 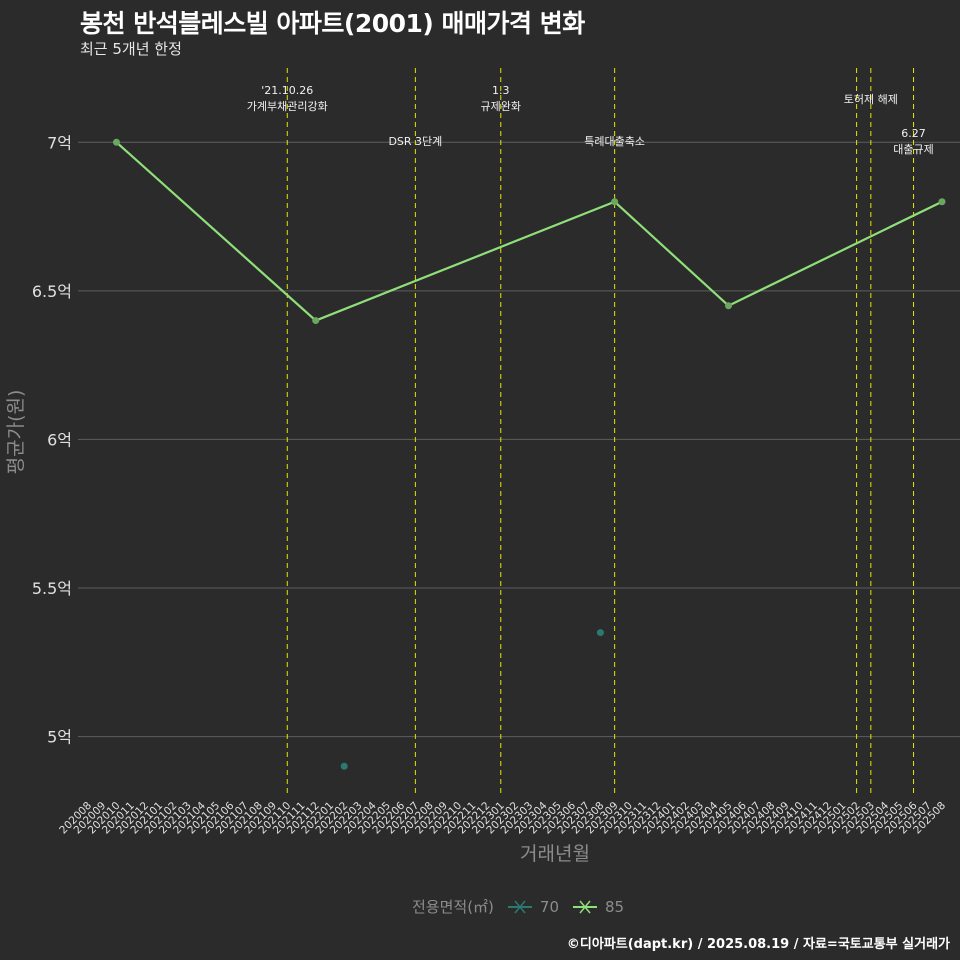 What do you see at coordinates (52, 588) in the screenshot?
I see `y-tick-label: 5.5억` at bounding box center [52, 588].